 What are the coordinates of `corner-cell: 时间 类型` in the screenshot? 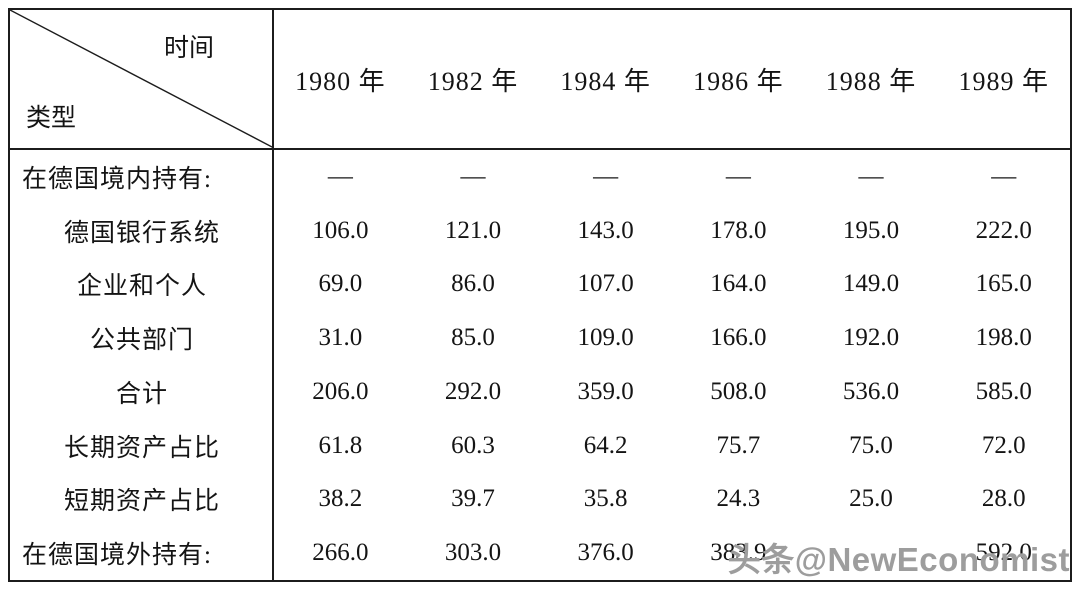 It's located at (142, 79).